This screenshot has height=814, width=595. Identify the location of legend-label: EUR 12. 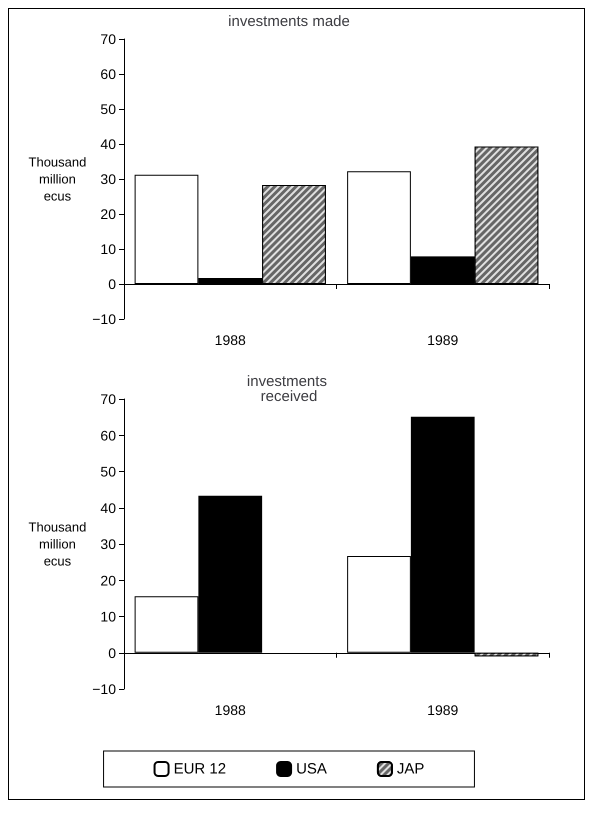
(200, 769).